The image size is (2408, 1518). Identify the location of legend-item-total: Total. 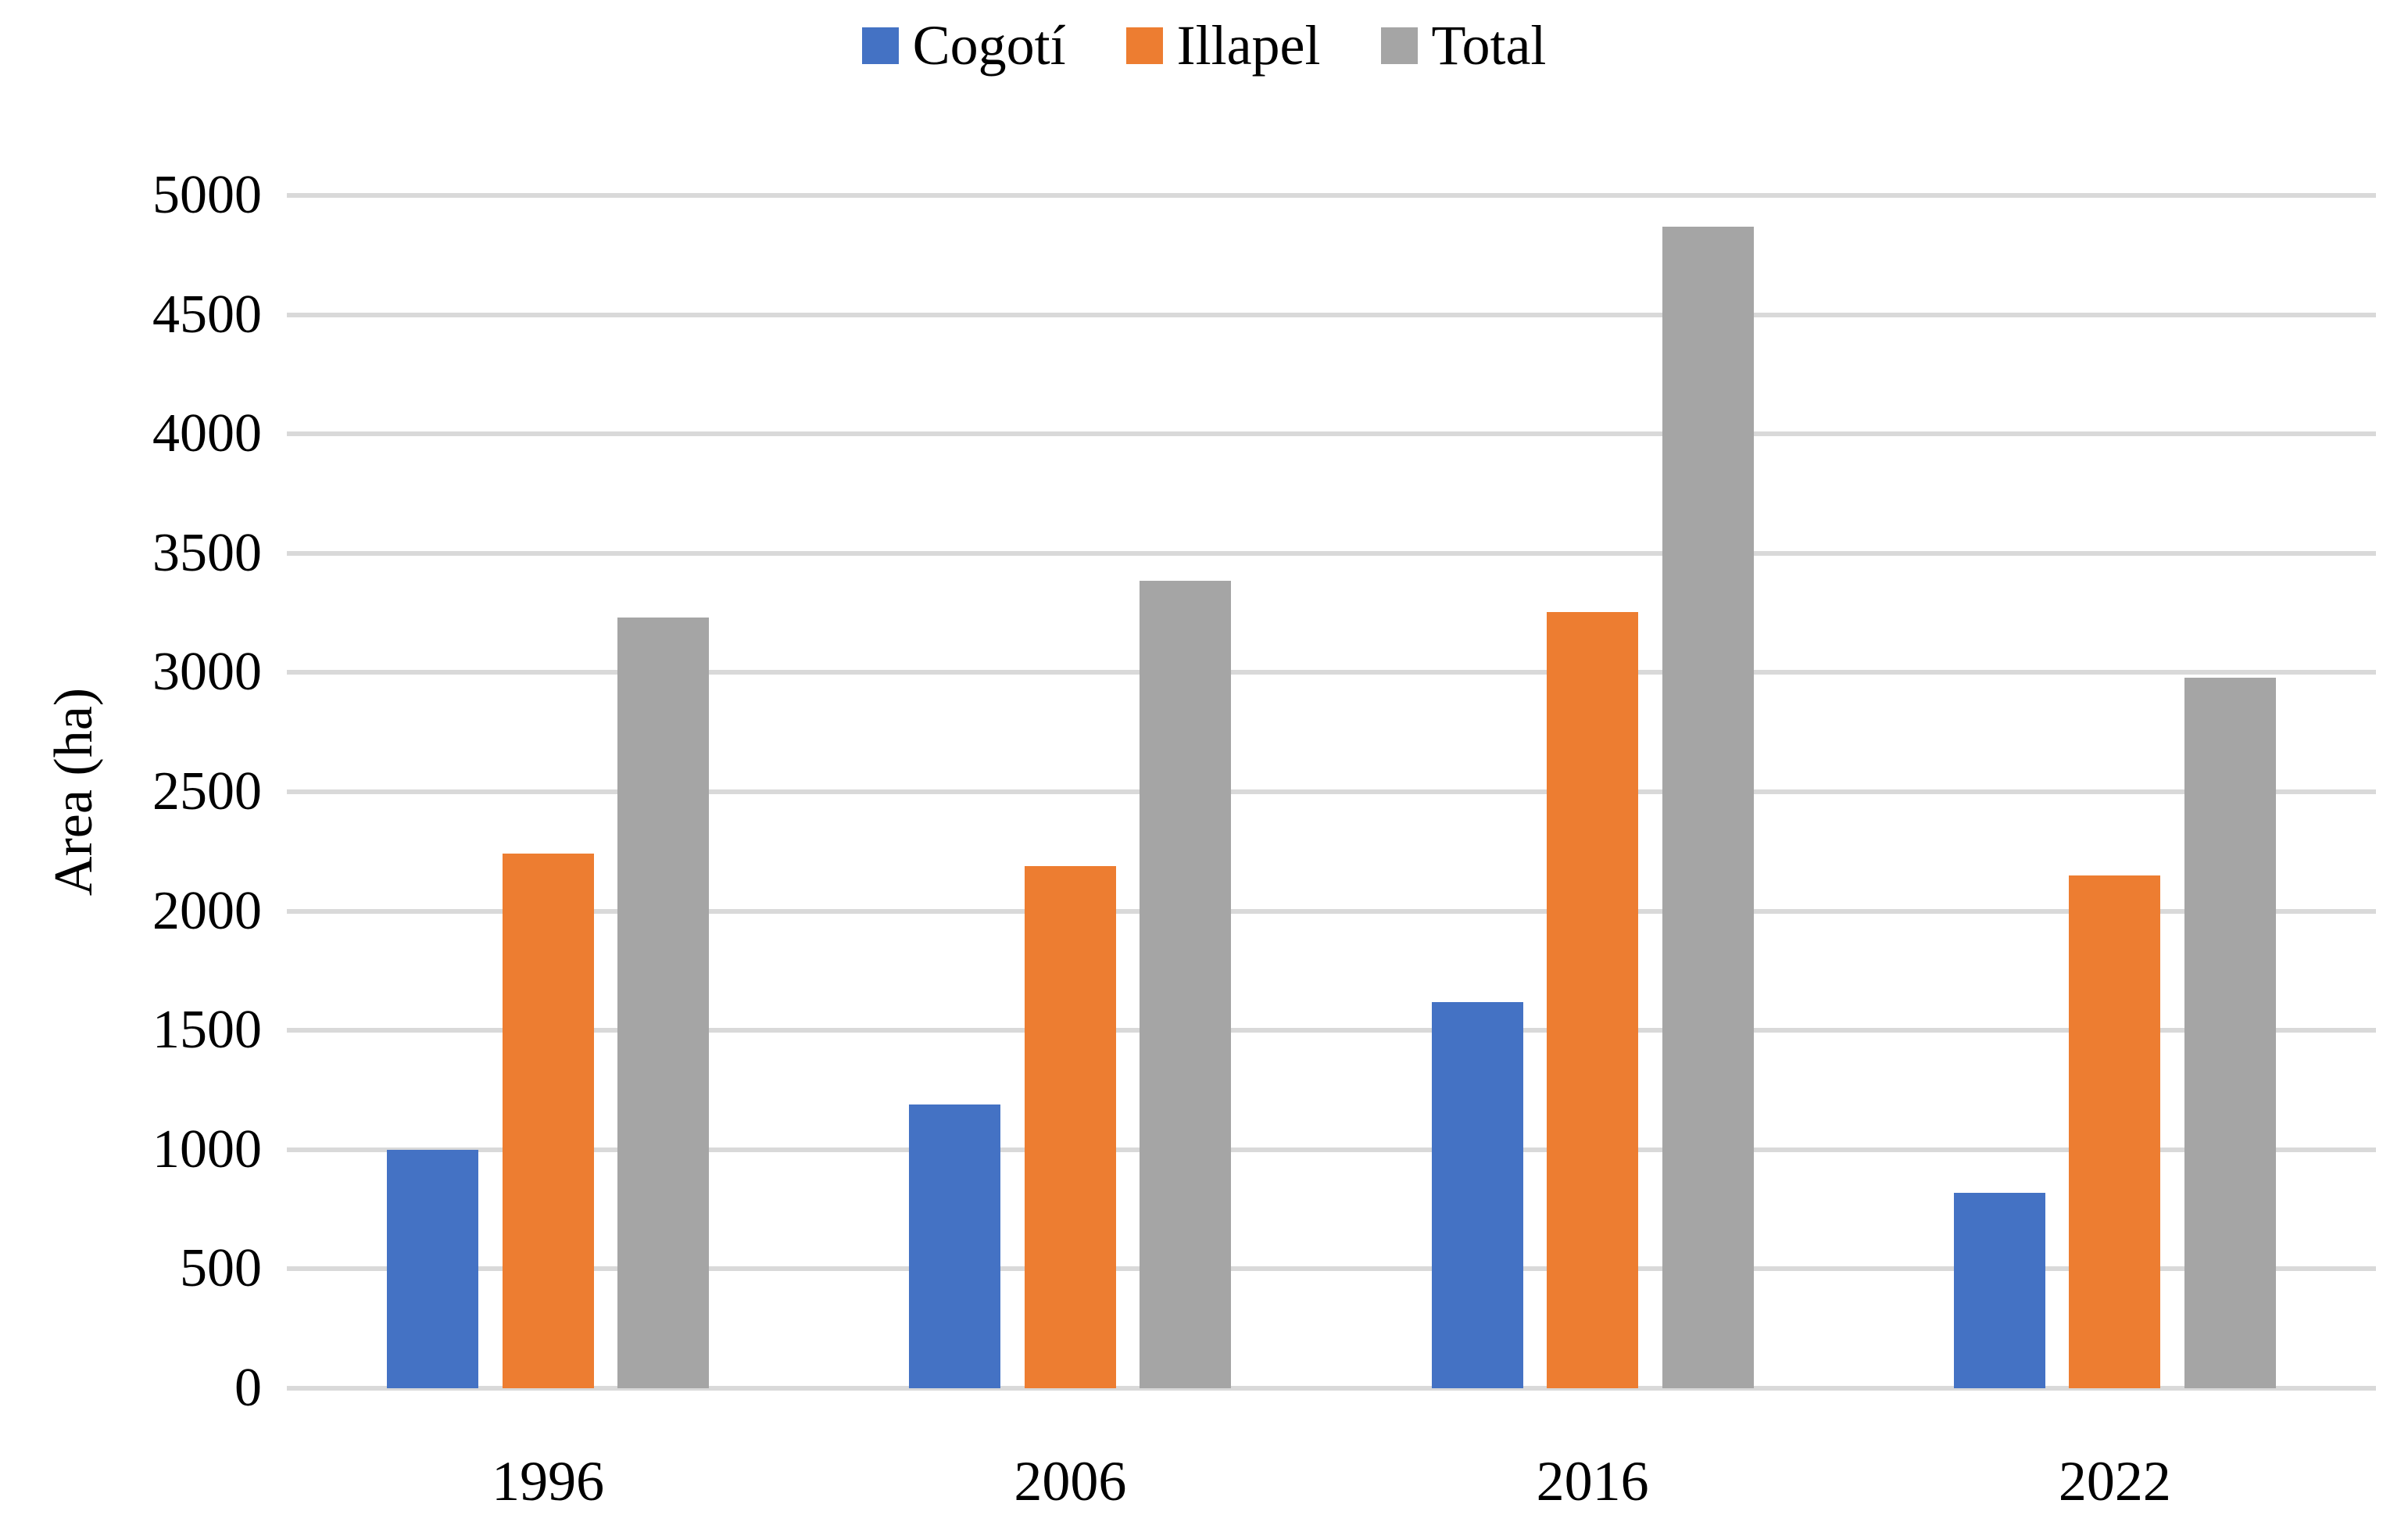
(1463, 46).